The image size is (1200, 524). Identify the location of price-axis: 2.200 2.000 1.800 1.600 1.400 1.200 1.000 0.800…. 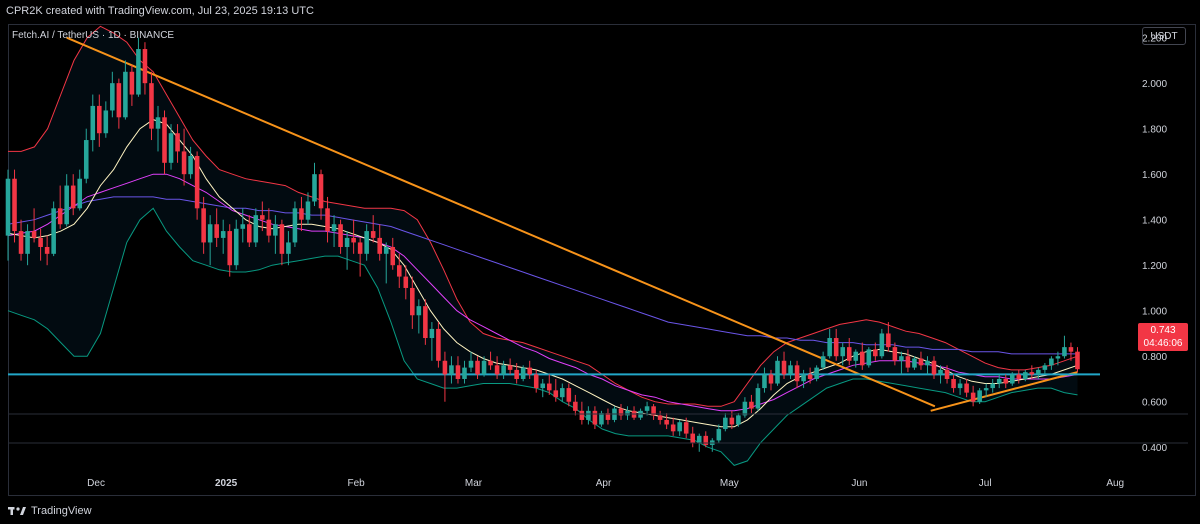
(1154, 244).